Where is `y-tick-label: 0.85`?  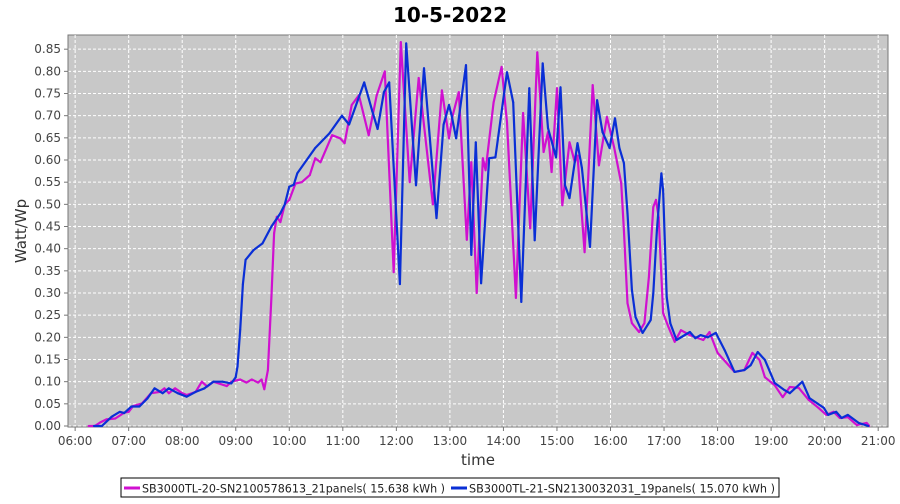
y-tick-label: 0.85 is located at coordinates (47, 49).